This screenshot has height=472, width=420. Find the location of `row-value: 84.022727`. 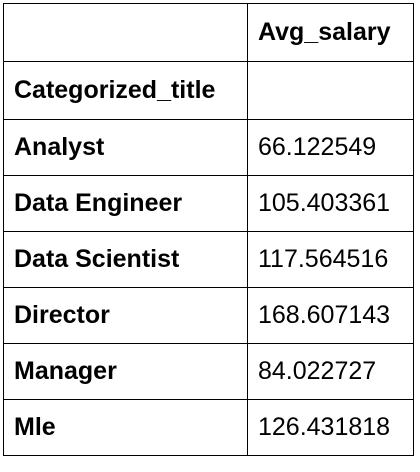

row-value: 84.022727 is located at coordinates (330, 371).